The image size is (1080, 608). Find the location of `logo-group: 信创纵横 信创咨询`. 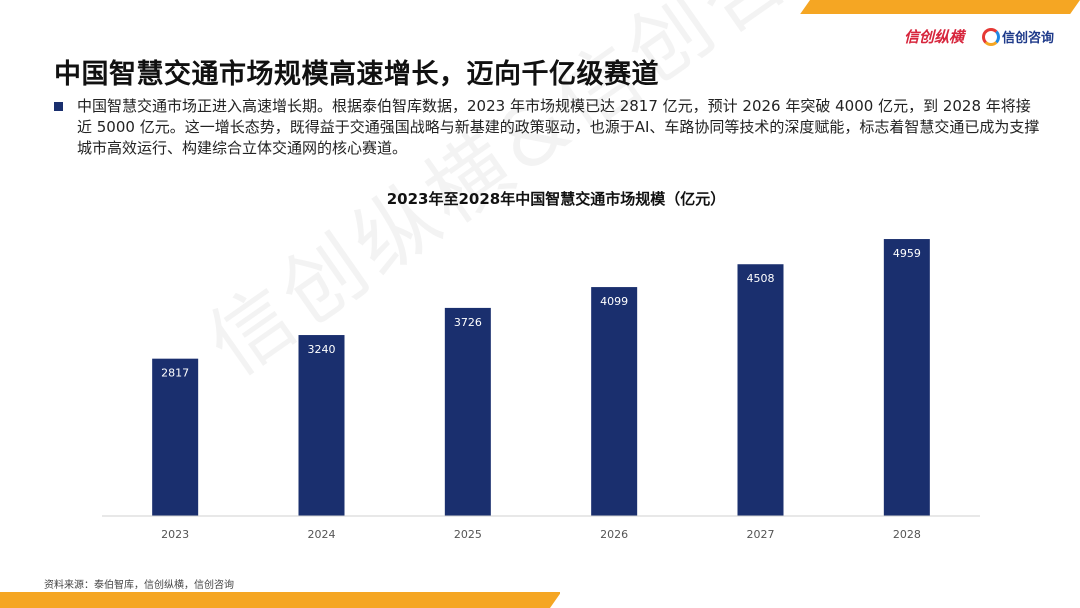

logo-group: 信创纵横 信创咨询 is located at coordinates (979, 36).